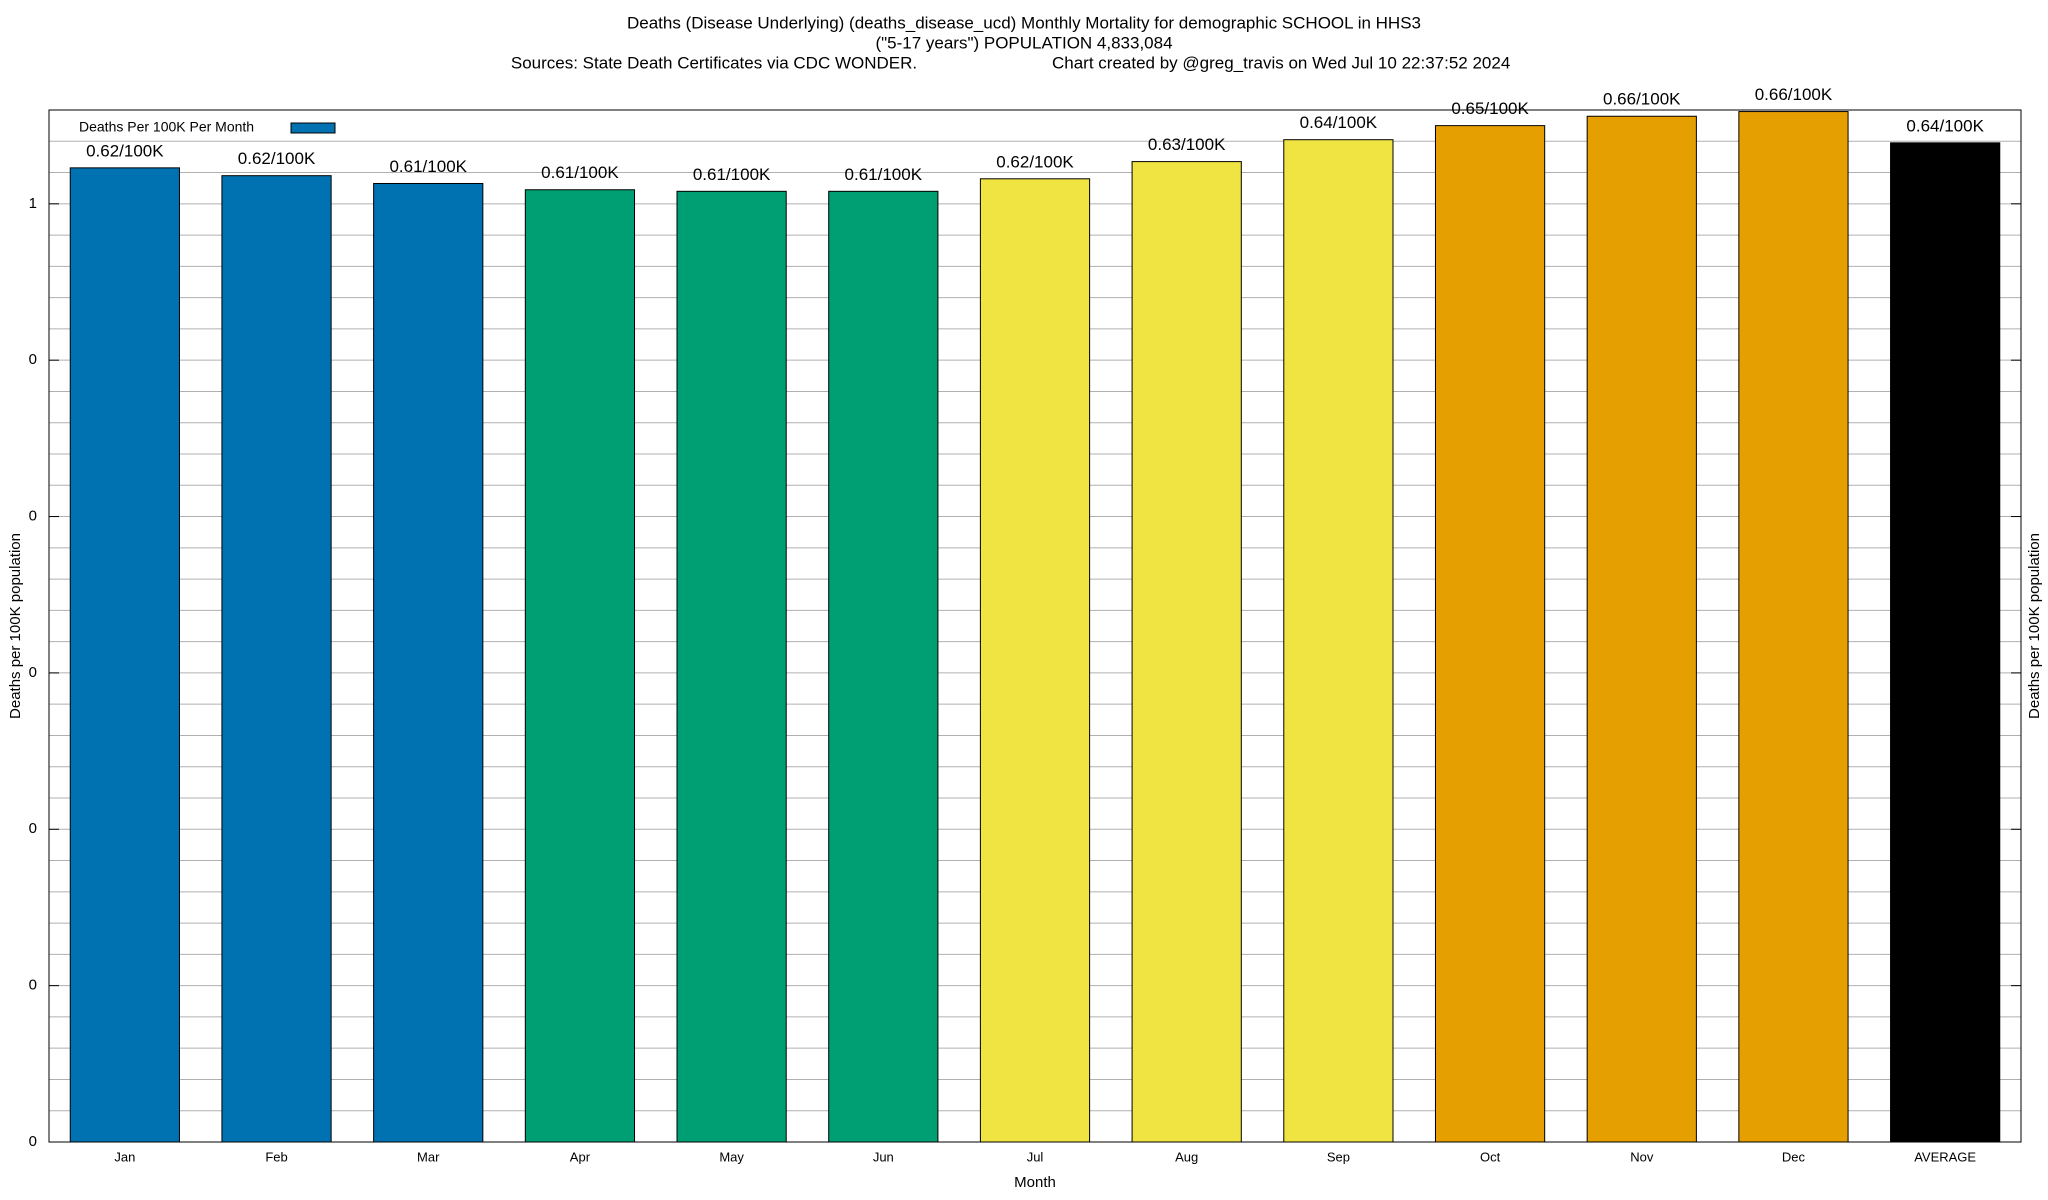 Image resolution: width=2048 pixels, height=1200 pixels. Describe the element at coordinates (313, 128) in the screenshot. I see `legend-swatch` at that location.